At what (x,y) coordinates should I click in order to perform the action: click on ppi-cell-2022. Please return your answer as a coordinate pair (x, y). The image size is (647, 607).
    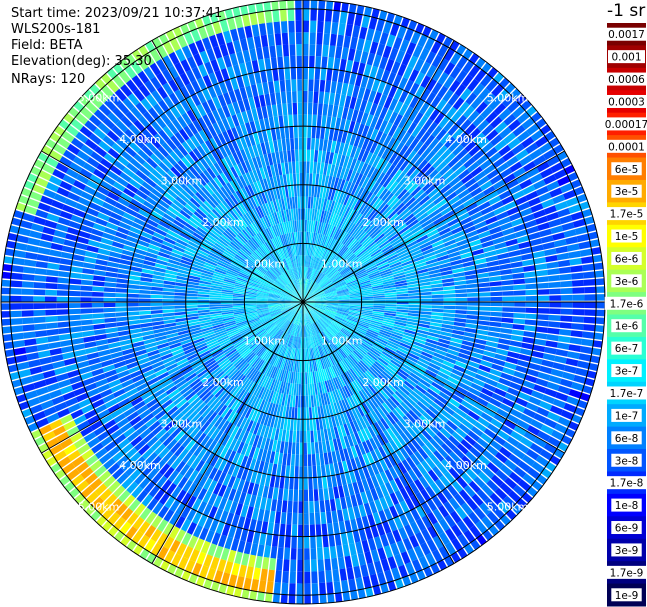
    Looking at the image, I should click on (519, 408).